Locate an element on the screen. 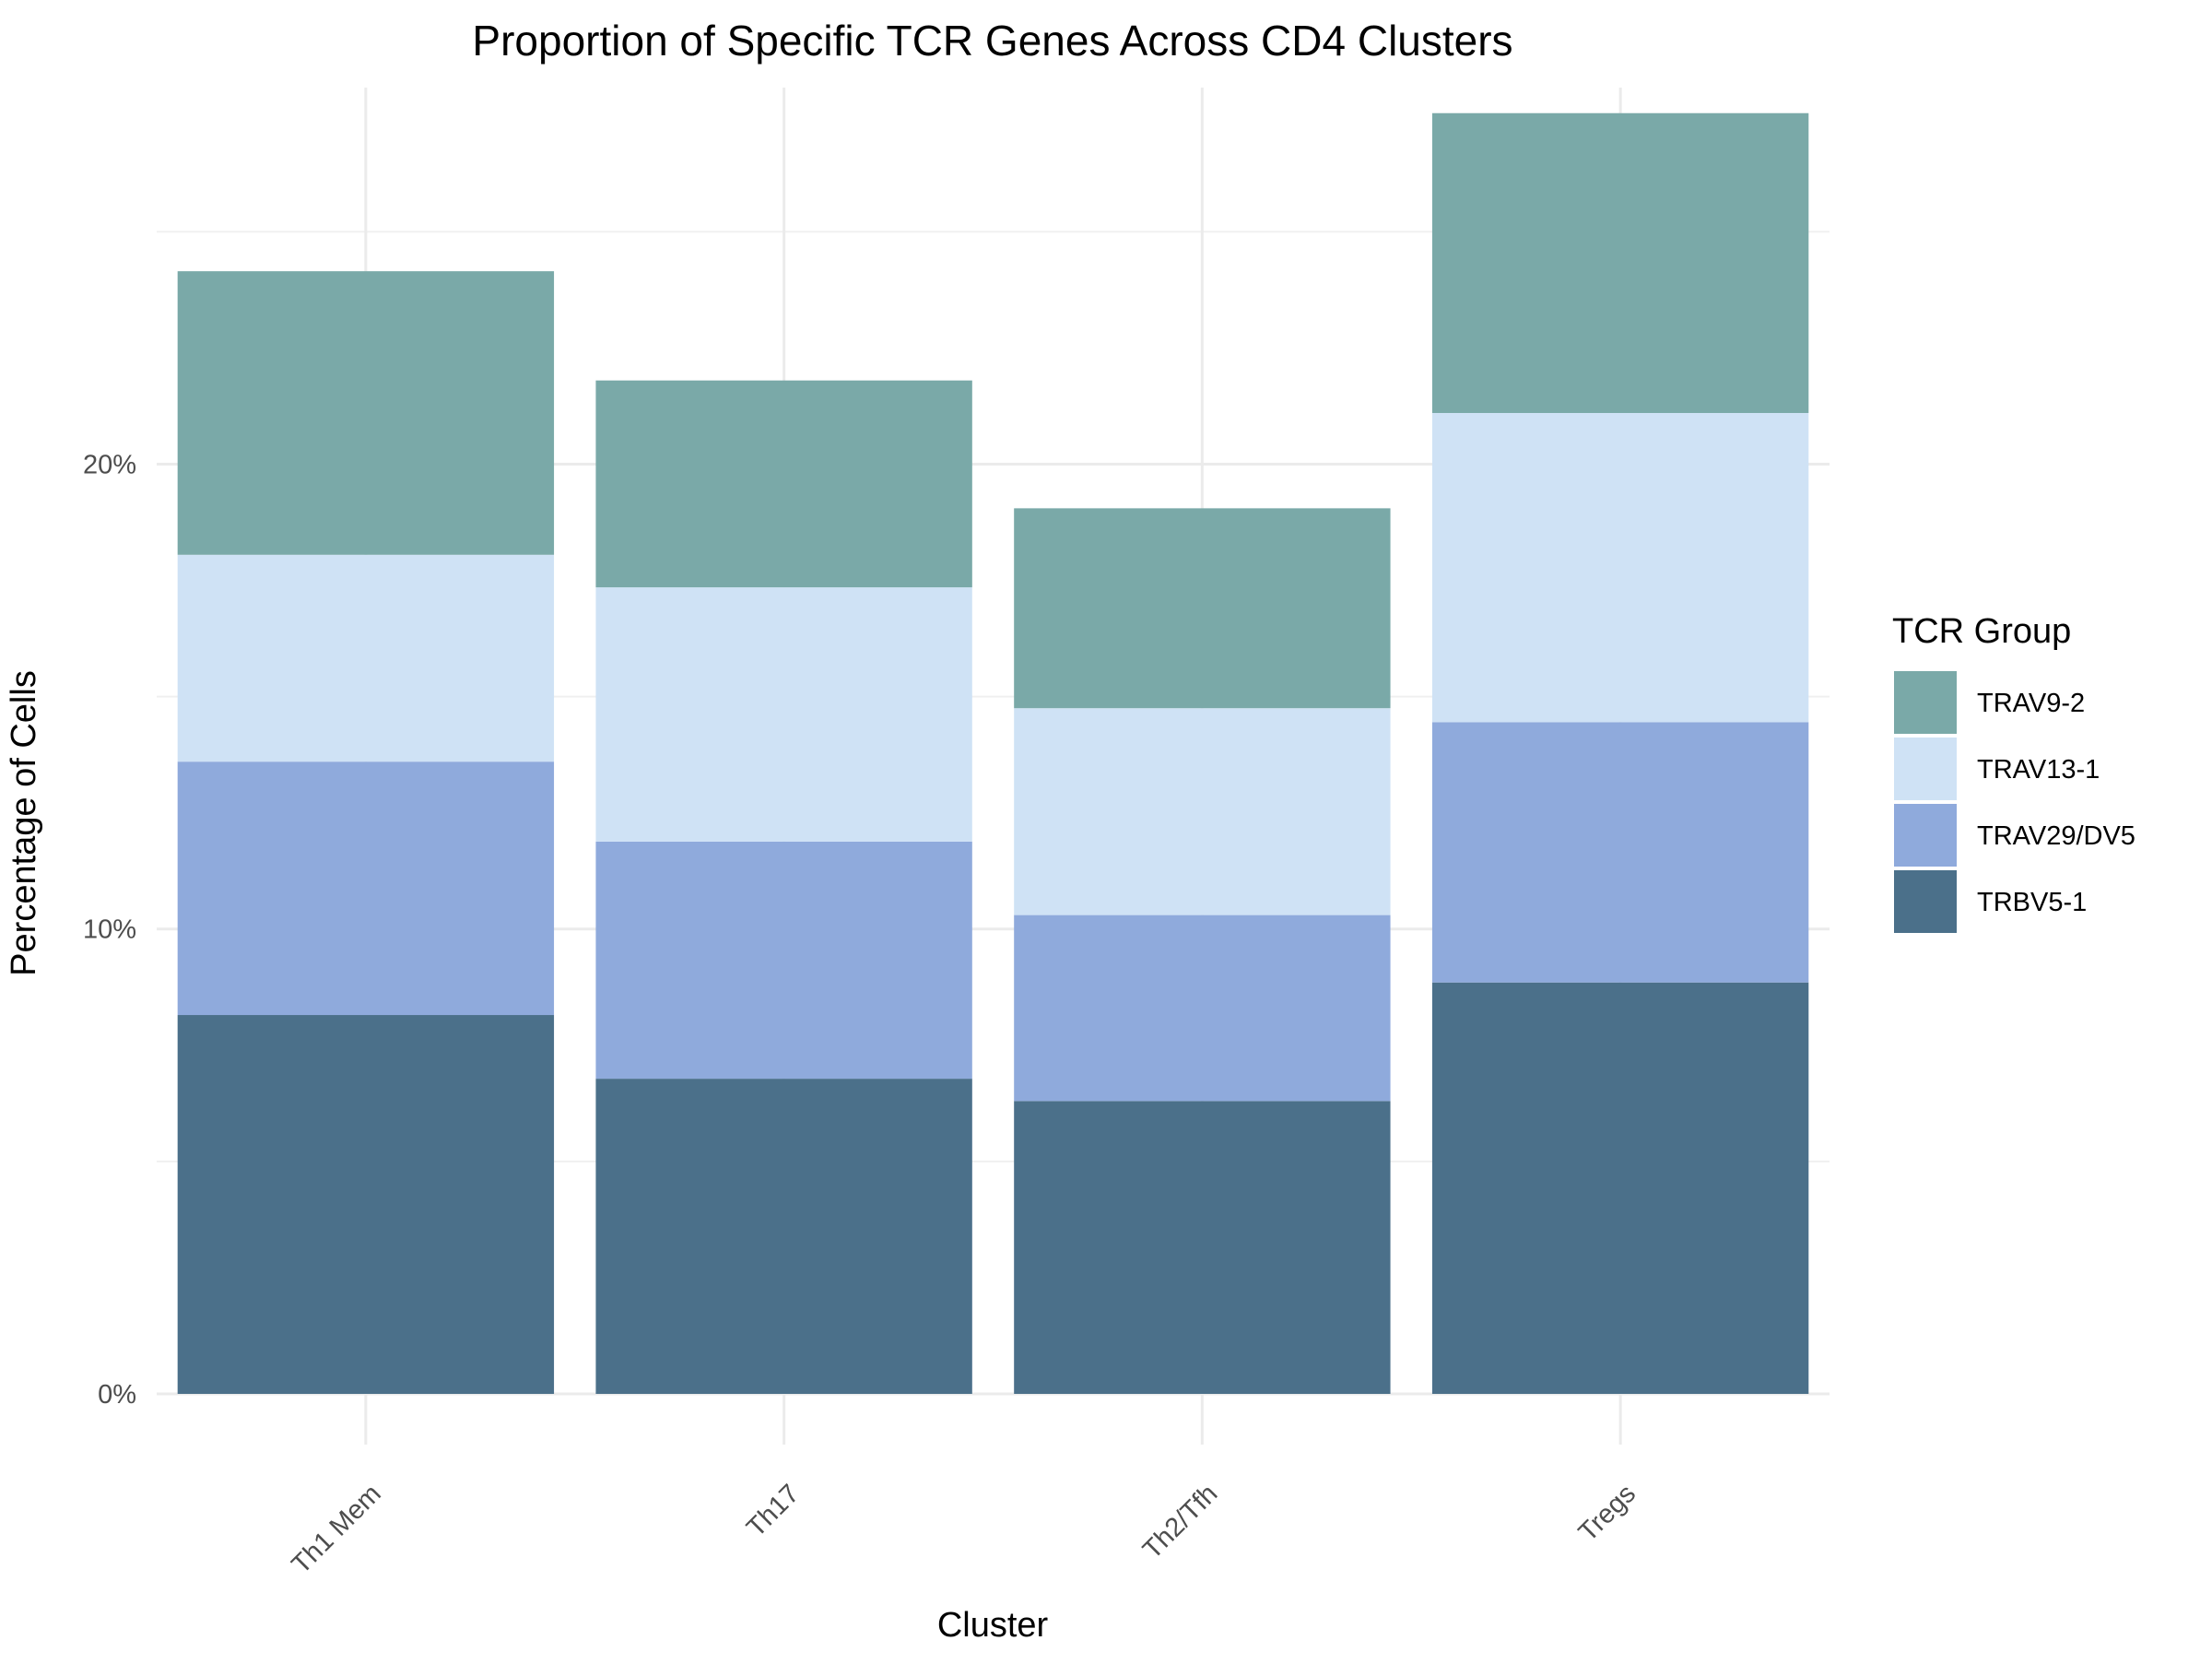 This screenshot has width=2212, height=1664. legend-label-trav29-dv5: TRAV29/DV5 is located at coordinates (2056, 836).